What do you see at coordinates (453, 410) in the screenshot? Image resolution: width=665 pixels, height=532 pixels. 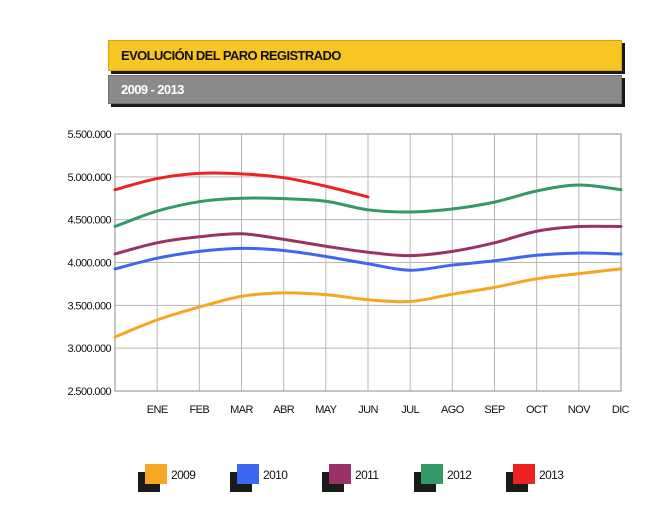 I see `x-tick-label: AGO` at bounding box center [453, 410].